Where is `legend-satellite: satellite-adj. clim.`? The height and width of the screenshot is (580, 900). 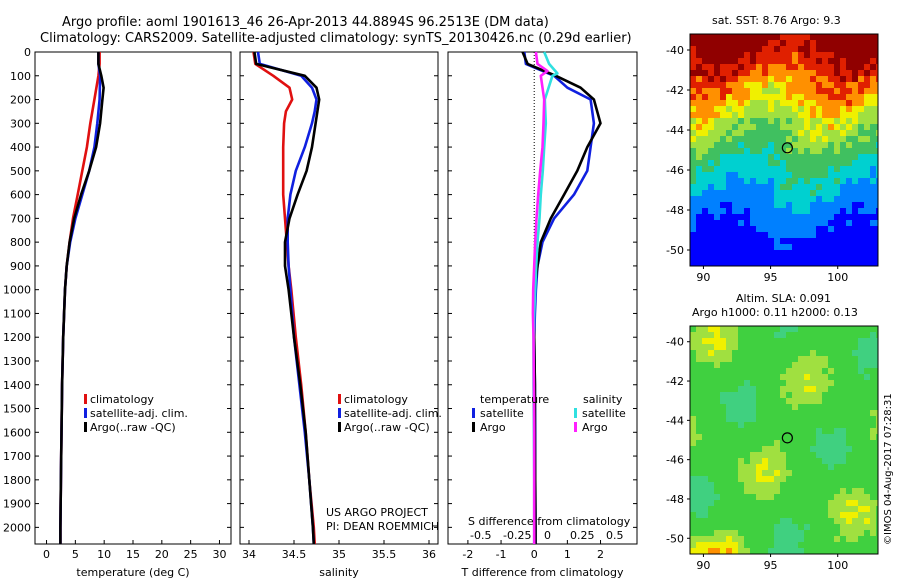
legend-satellite: satellite-adj. clim. is located at coordinates (393, 413).